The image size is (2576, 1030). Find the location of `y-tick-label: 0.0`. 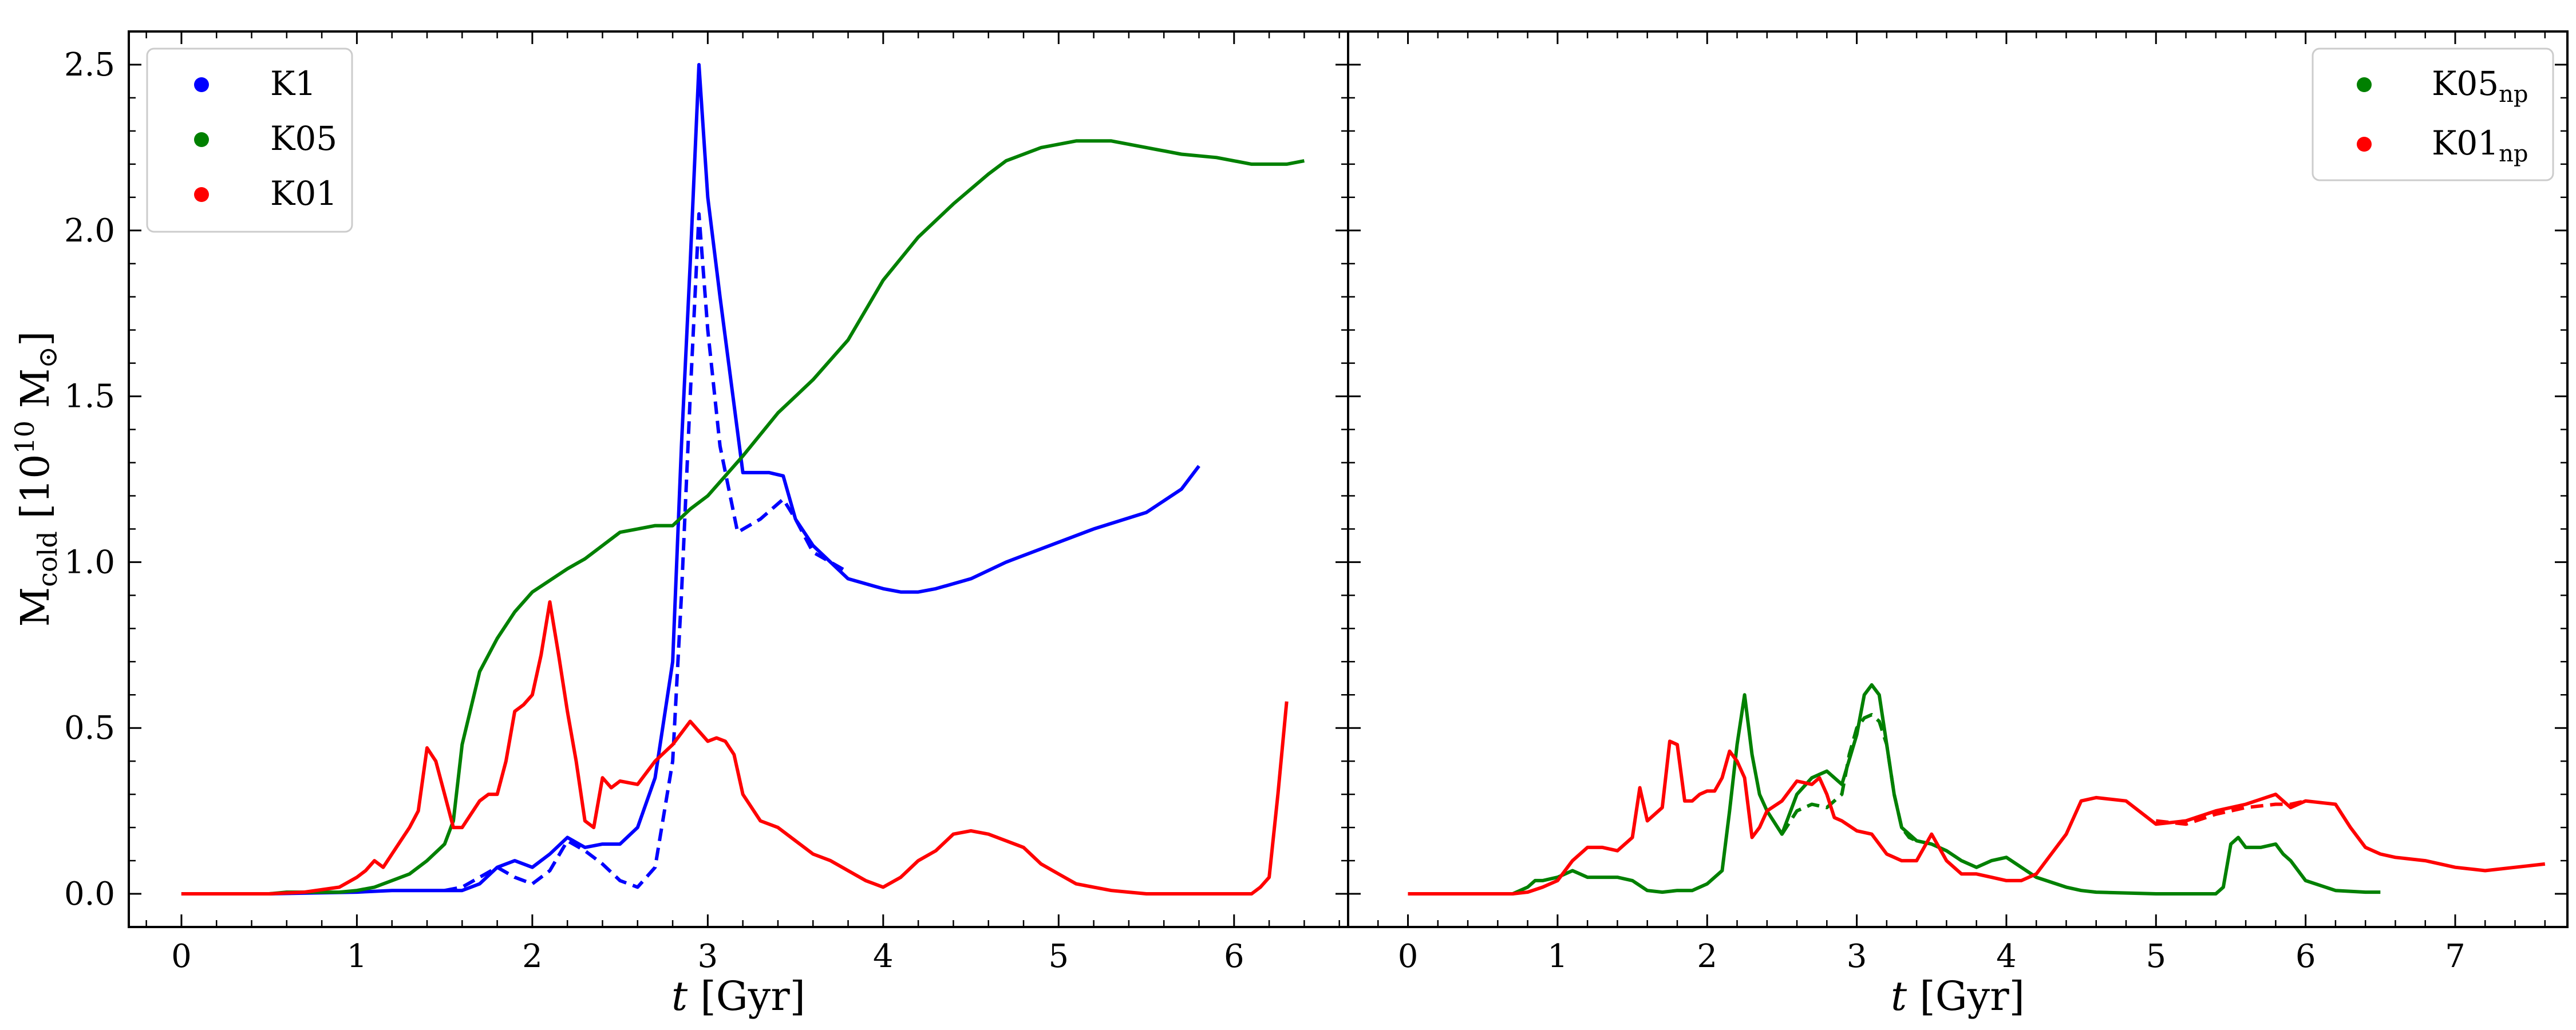

y-tick-label: 0.0 is located at coordinates (89, 894).